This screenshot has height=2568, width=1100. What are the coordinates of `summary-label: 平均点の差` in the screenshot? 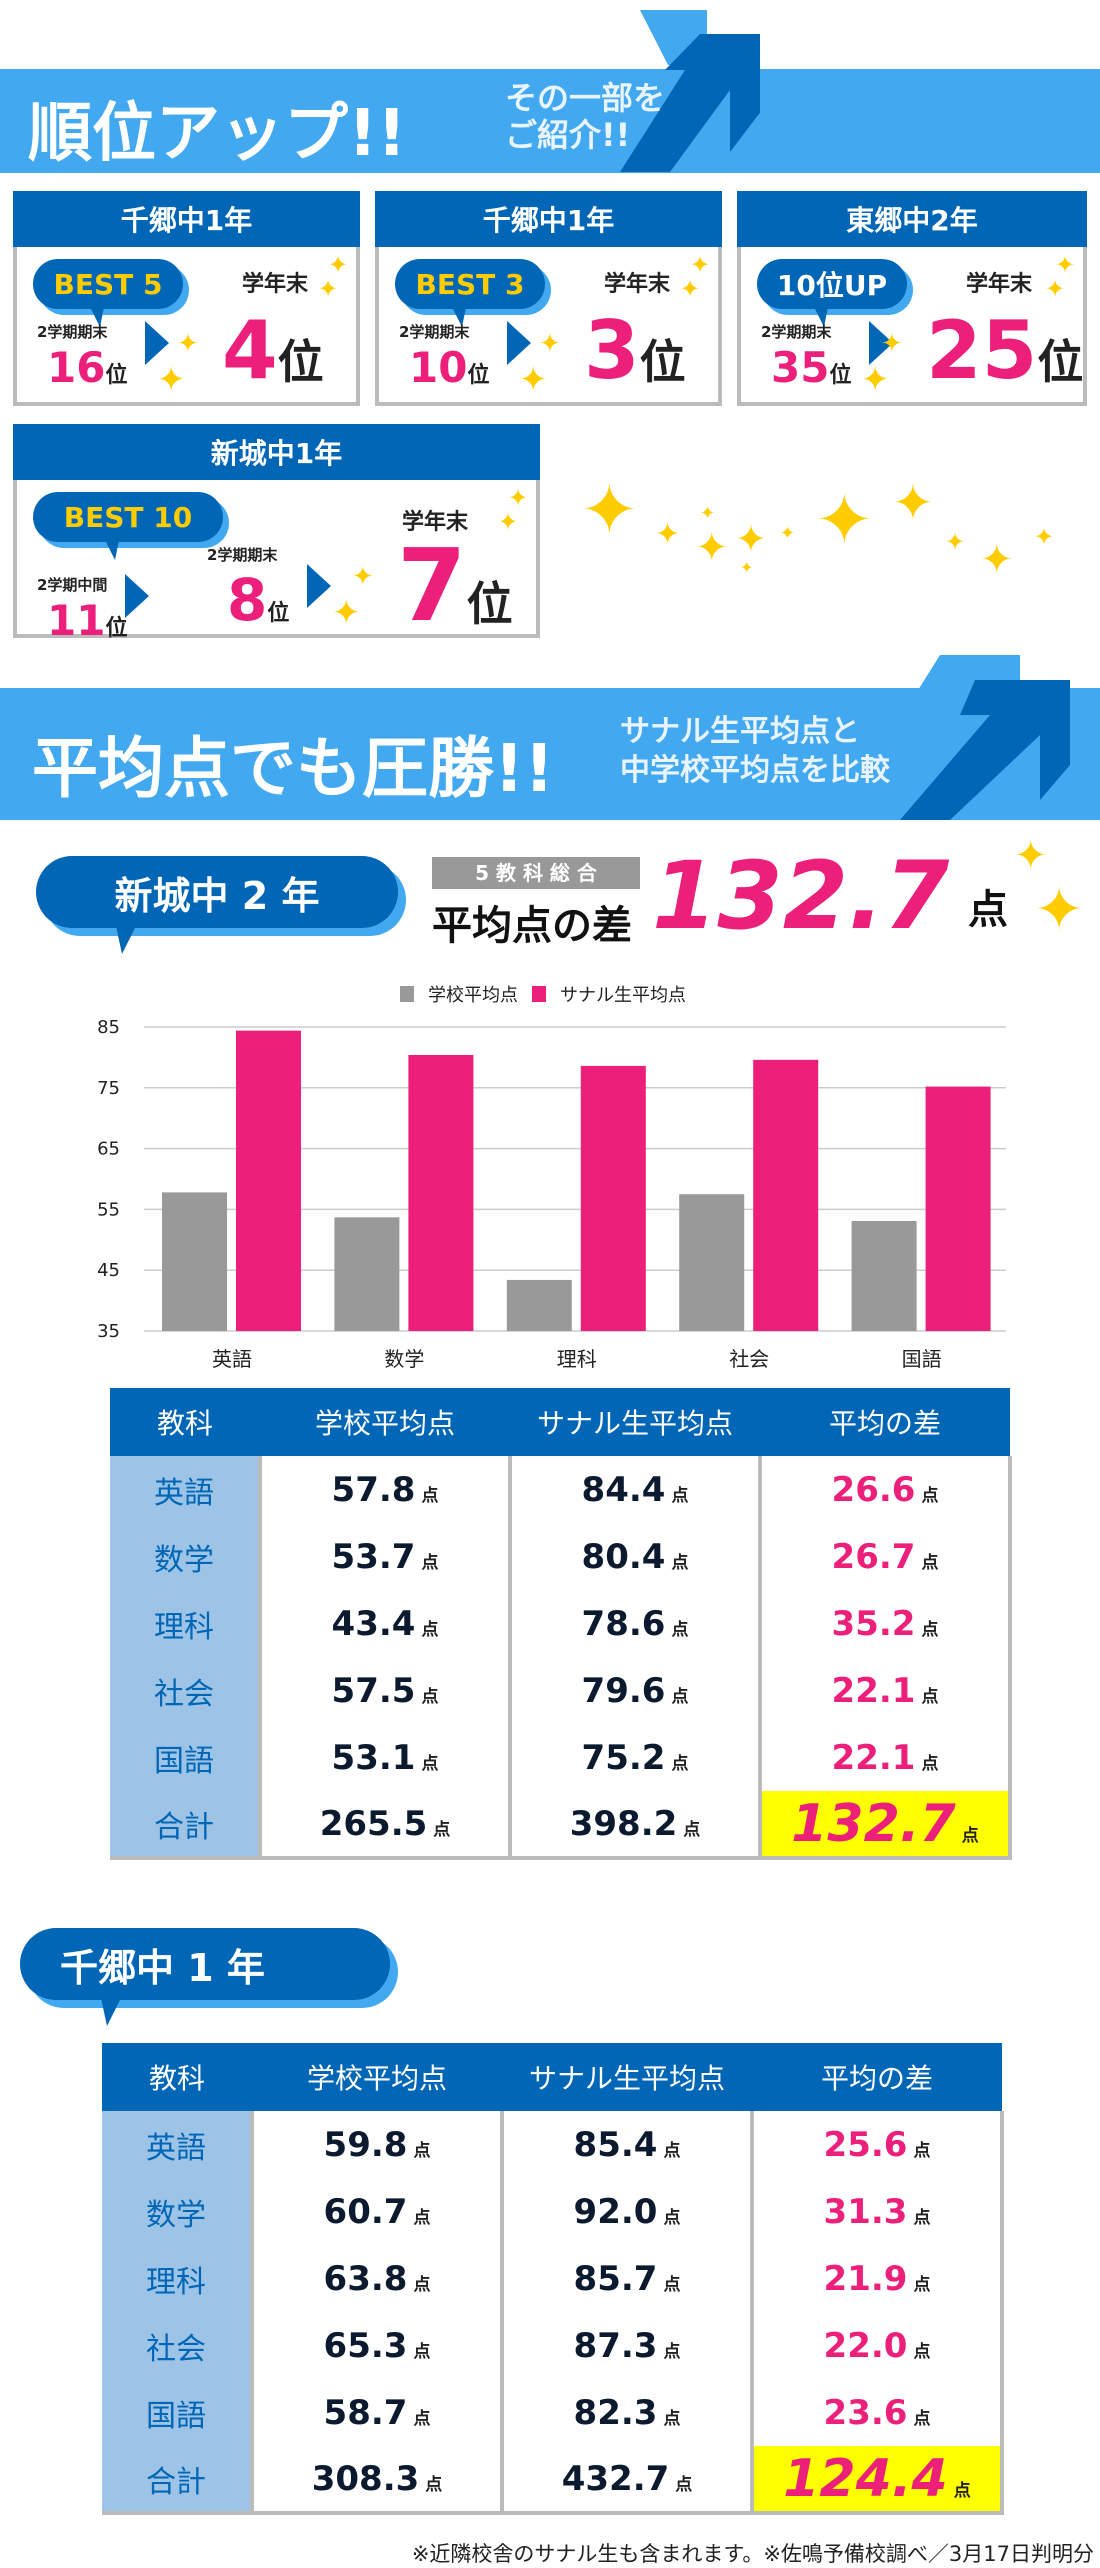 It's located at (532, 926).